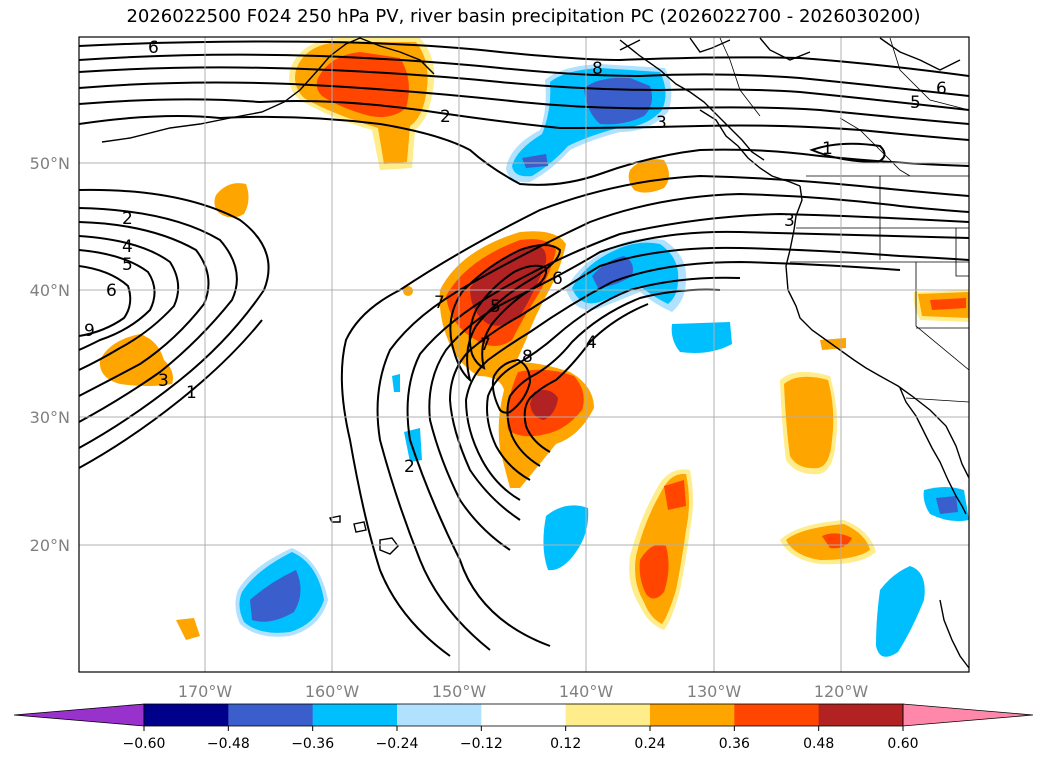 This screenshot has width=1047, height=765. What do you see at coordinates (312, 744) in the screenshot?
I see `colorbar-tick-label: −0.36` at bounding box center [312, 744].